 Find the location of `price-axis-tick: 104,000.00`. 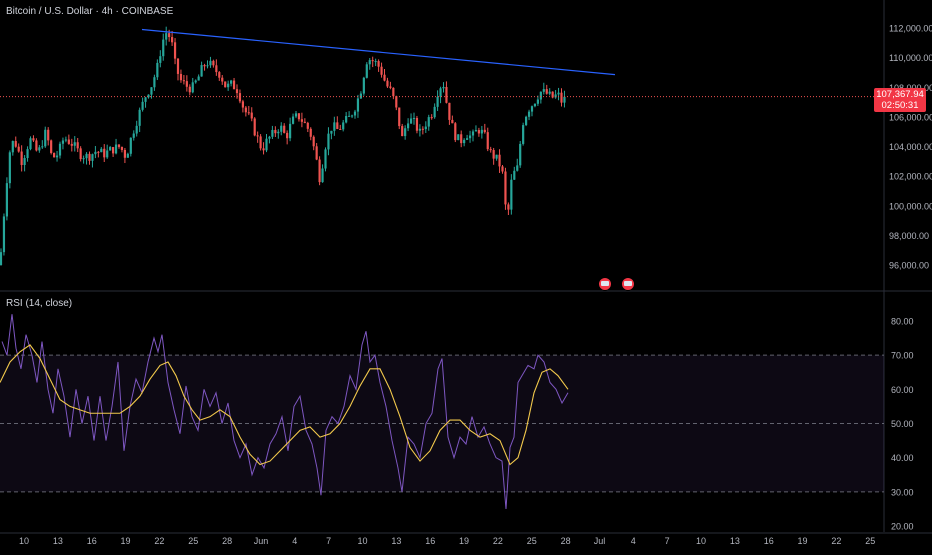

price-axis-tick: 104,000.00 is located at coordinates (910, 147).